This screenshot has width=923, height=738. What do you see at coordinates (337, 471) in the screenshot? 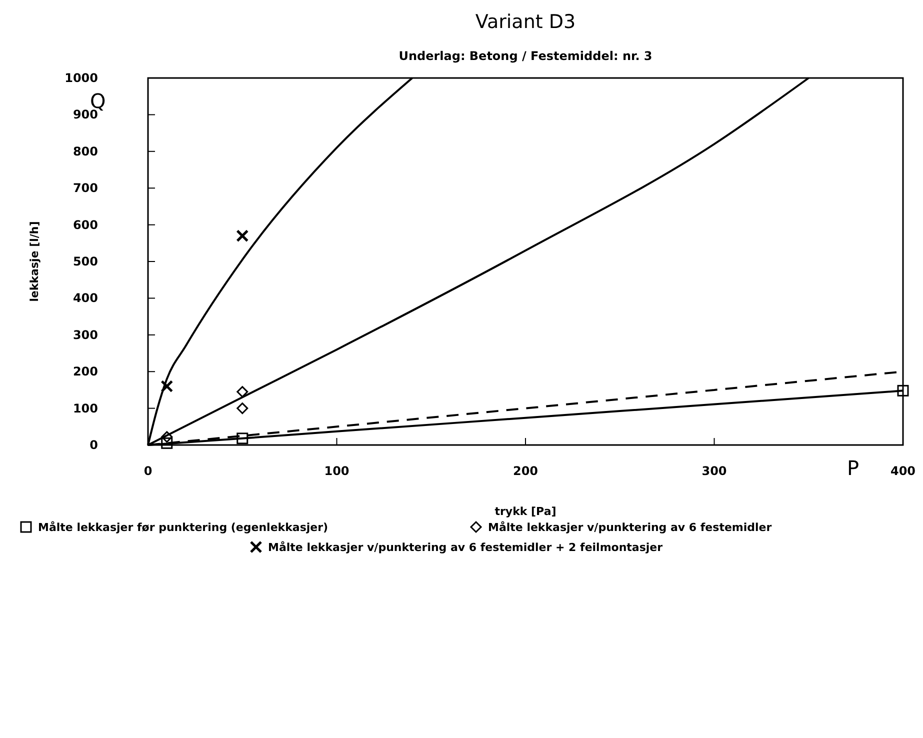
I see `x-tick-label: 100` at bounding box center [337, 471].